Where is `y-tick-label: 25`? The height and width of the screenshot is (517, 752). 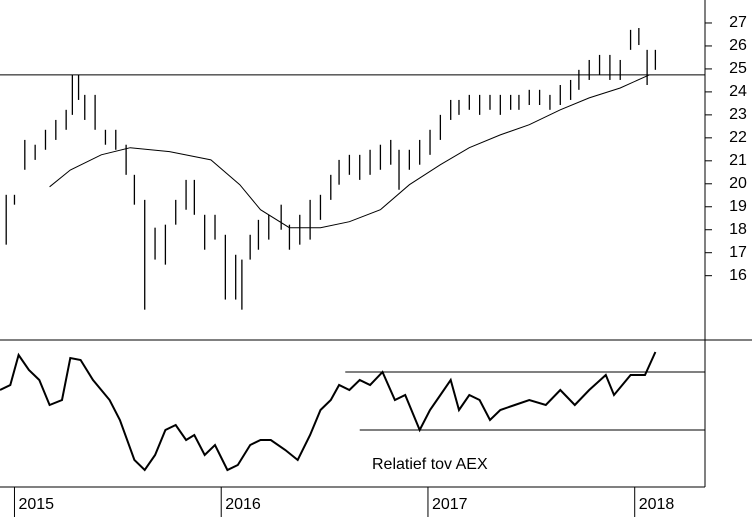 y-tick-label: 25 is located at coordinates (738, 68).